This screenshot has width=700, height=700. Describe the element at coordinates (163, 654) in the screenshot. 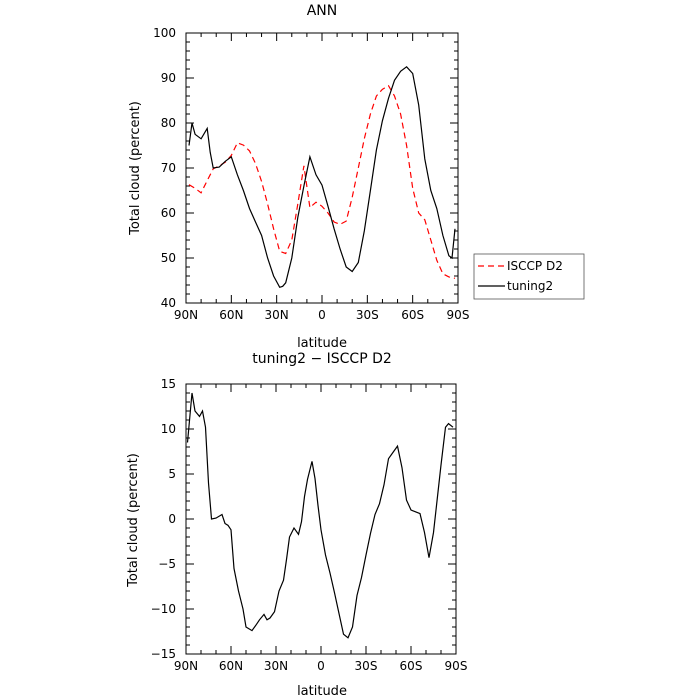

I see `y-tick-label: −15` at that location.